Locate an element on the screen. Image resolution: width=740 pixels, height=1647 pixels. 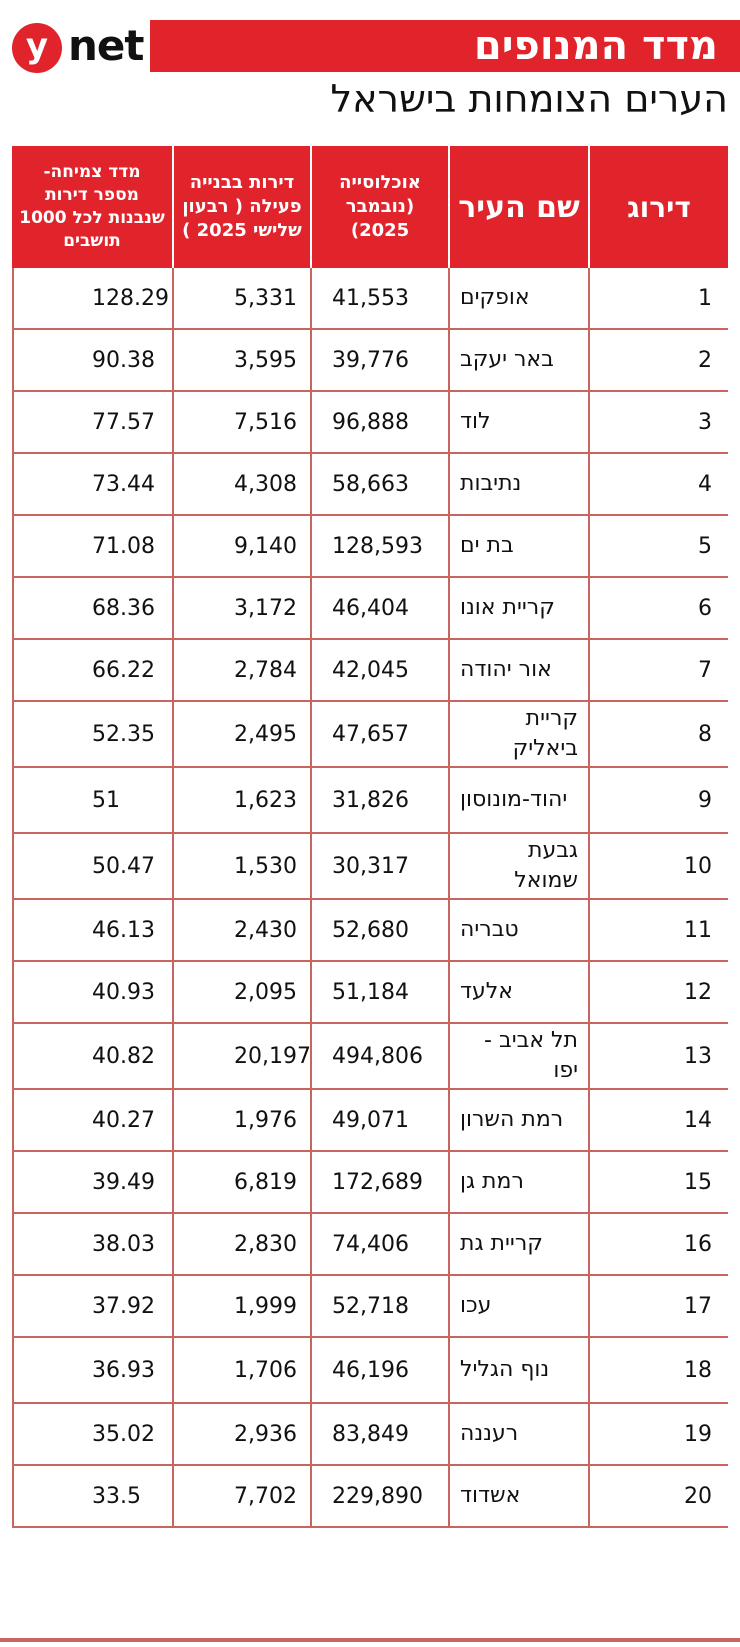
table-row: 1 אופקים 41,553 5,331 128.29 is located at coordinates (370, 299).